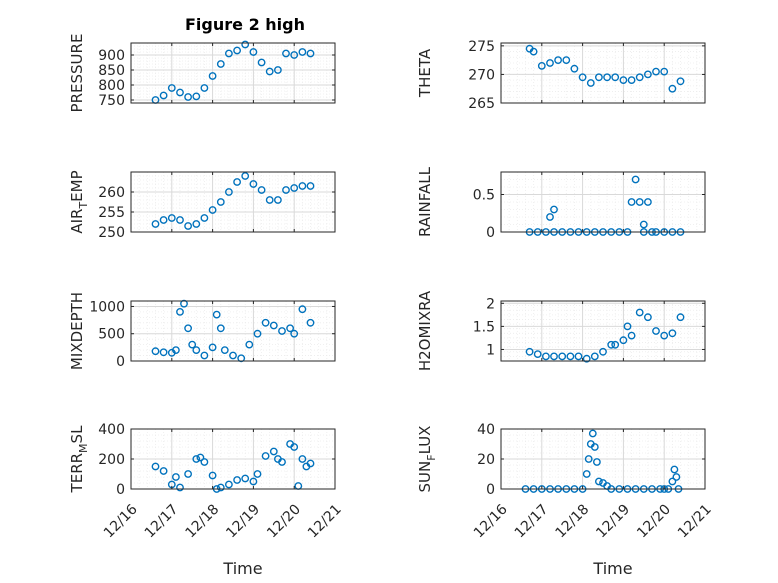  Describe the element at coordinates (481, 75) in the screenshot. I see `y-tick-label: 270` at that location.